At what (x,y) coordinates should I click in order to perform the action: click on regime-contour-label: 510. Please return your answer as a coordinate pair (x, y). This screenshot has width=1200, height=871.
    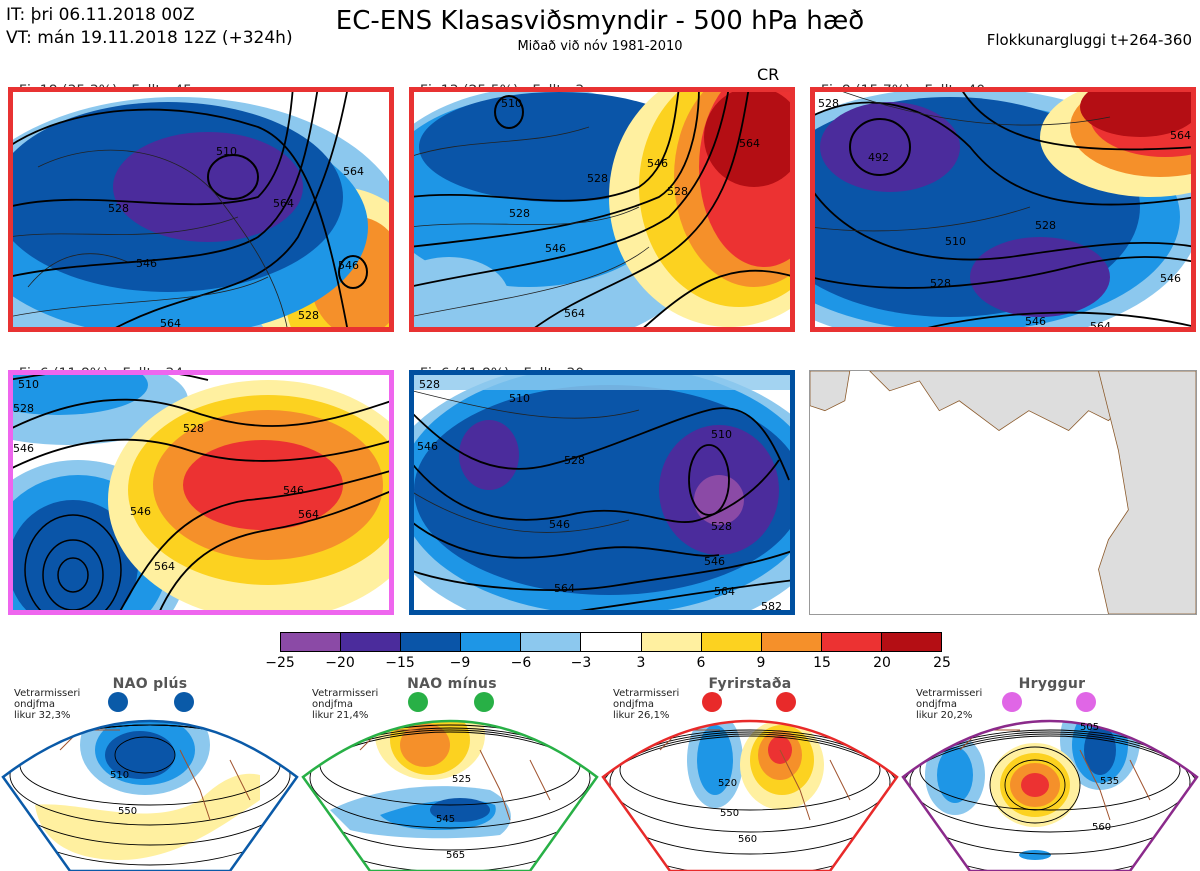
    Looking at the image, I should click on (119, 775).